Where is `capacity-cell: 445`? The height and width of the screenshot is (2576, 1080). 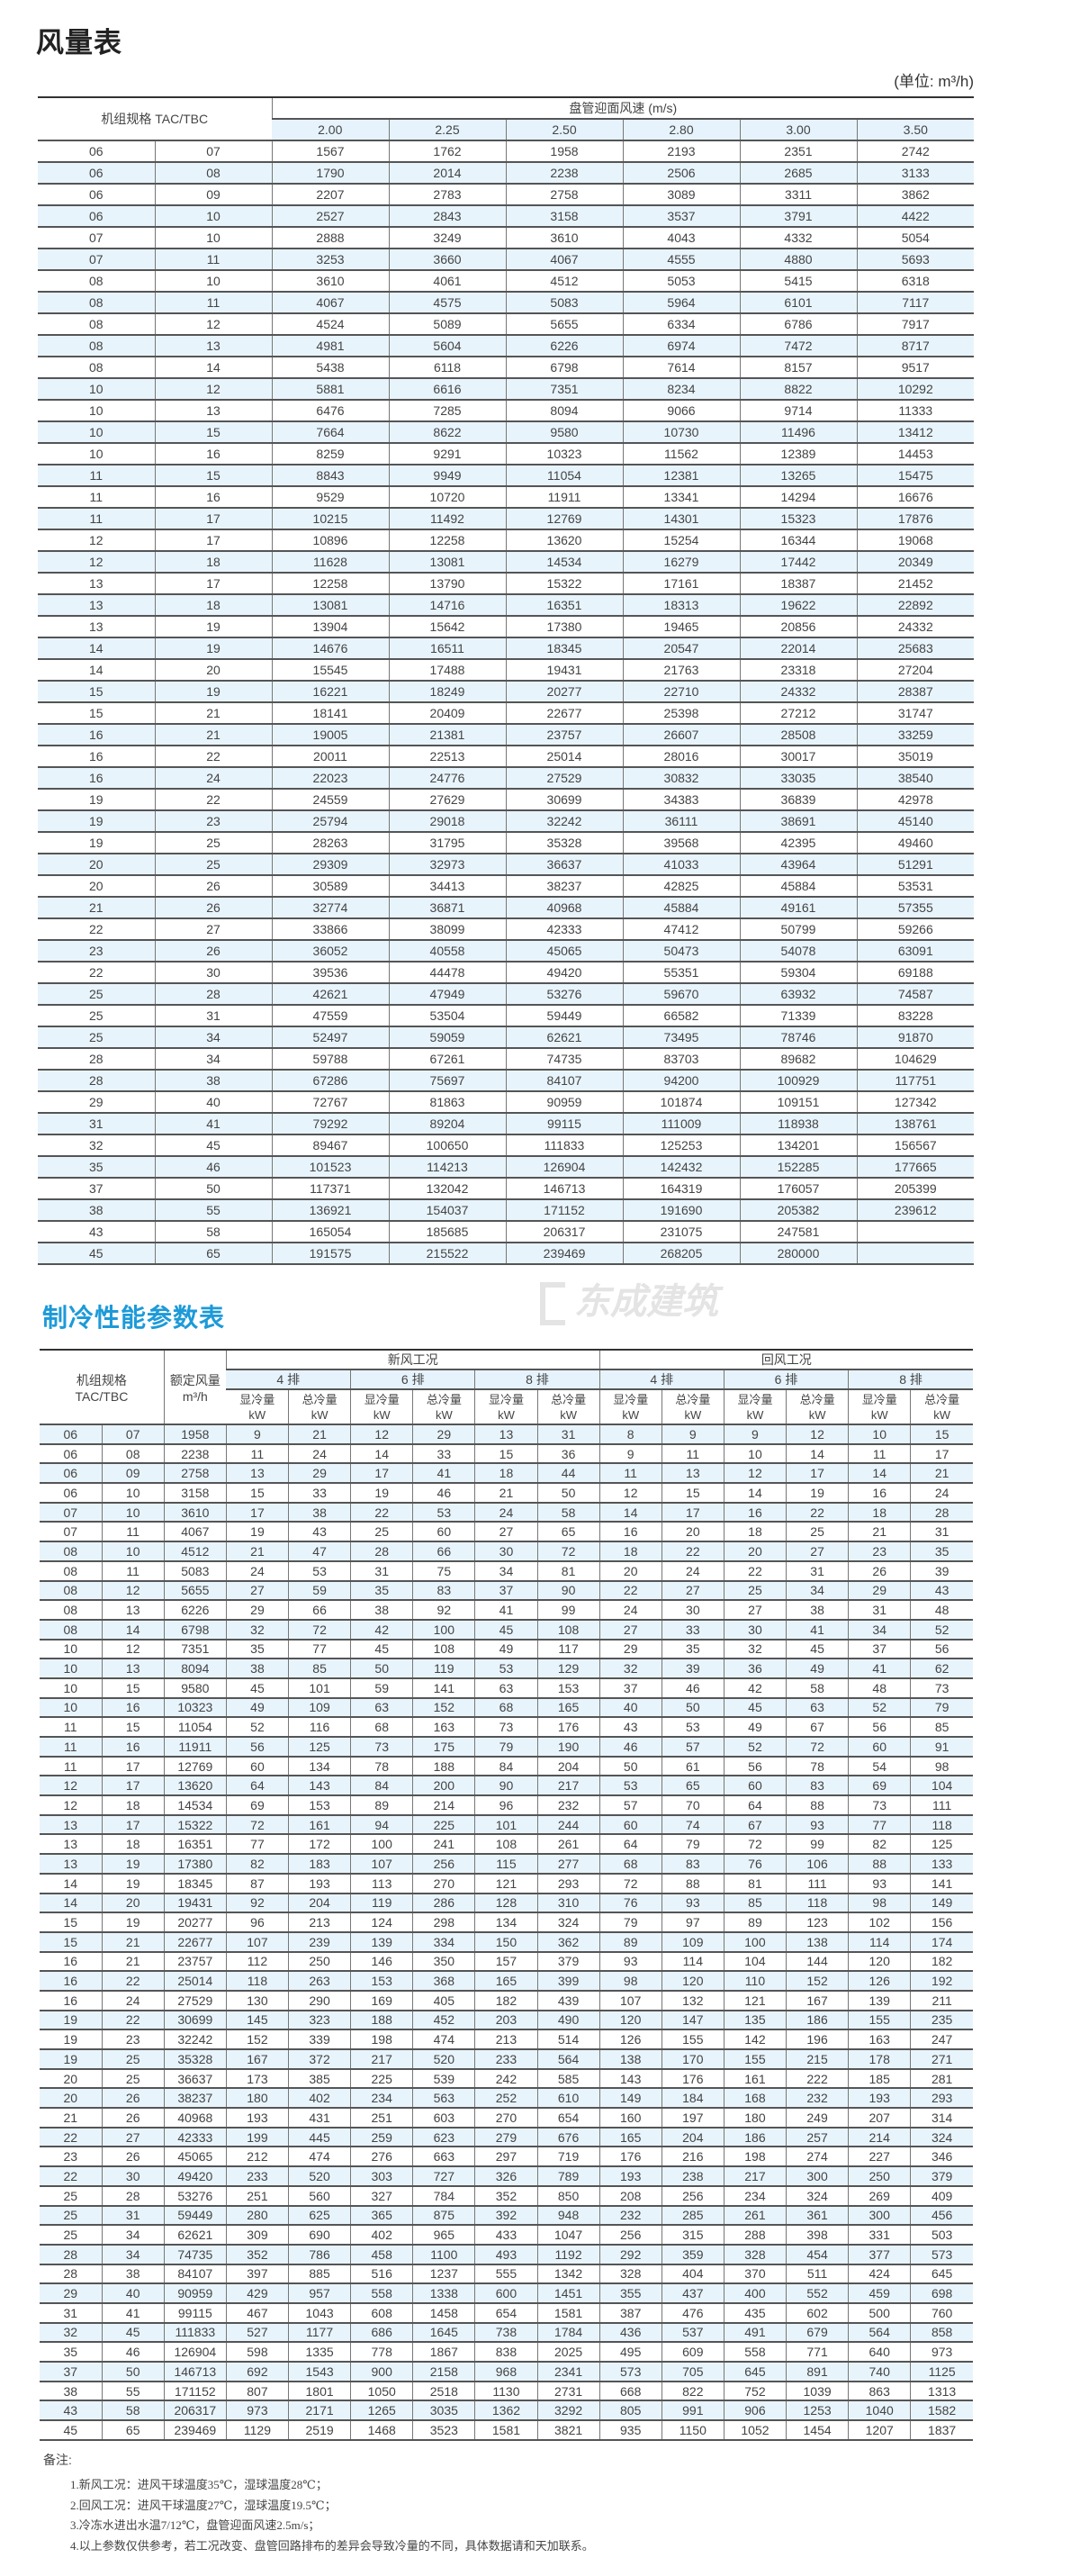
capacity-cell: 445 is located at coordinates (319, 2137).